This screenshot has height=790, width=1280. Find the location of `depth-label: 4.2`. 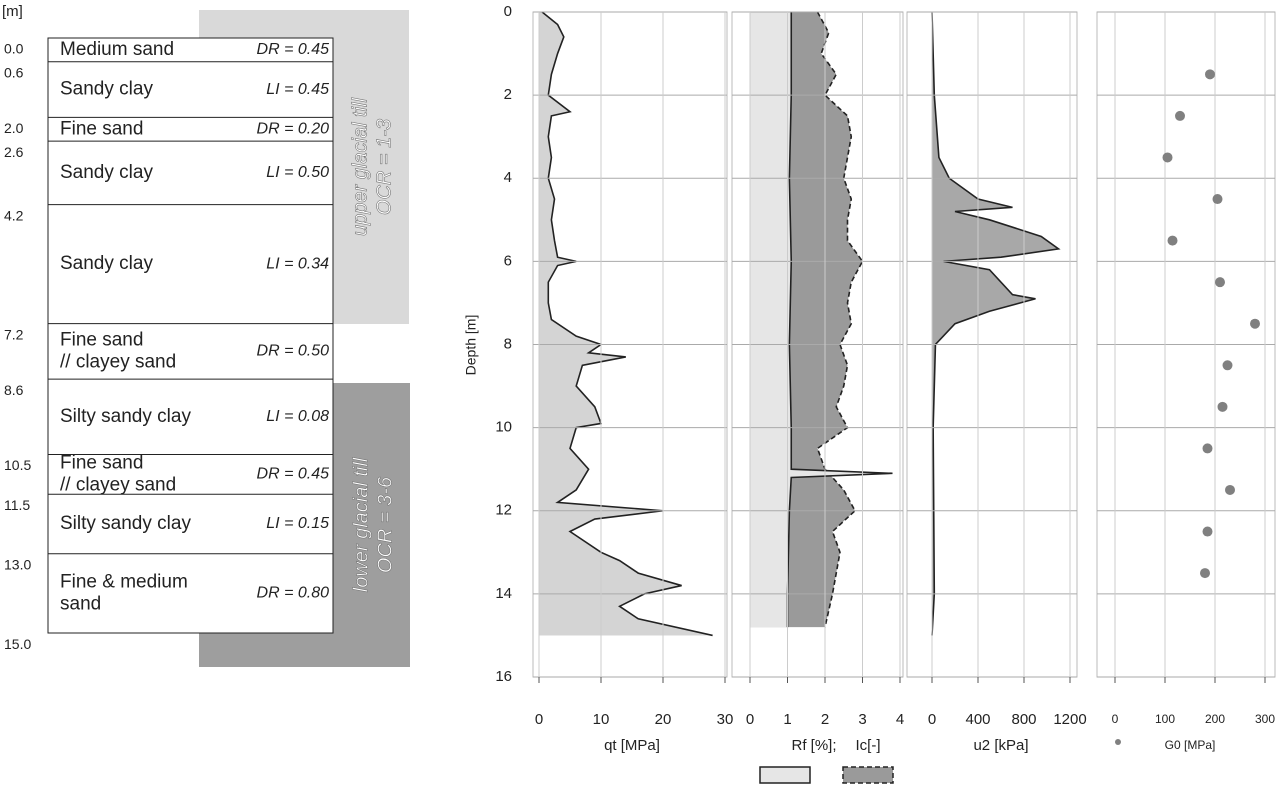

depth-label: 4.2 is located at coordinates (14, 215).